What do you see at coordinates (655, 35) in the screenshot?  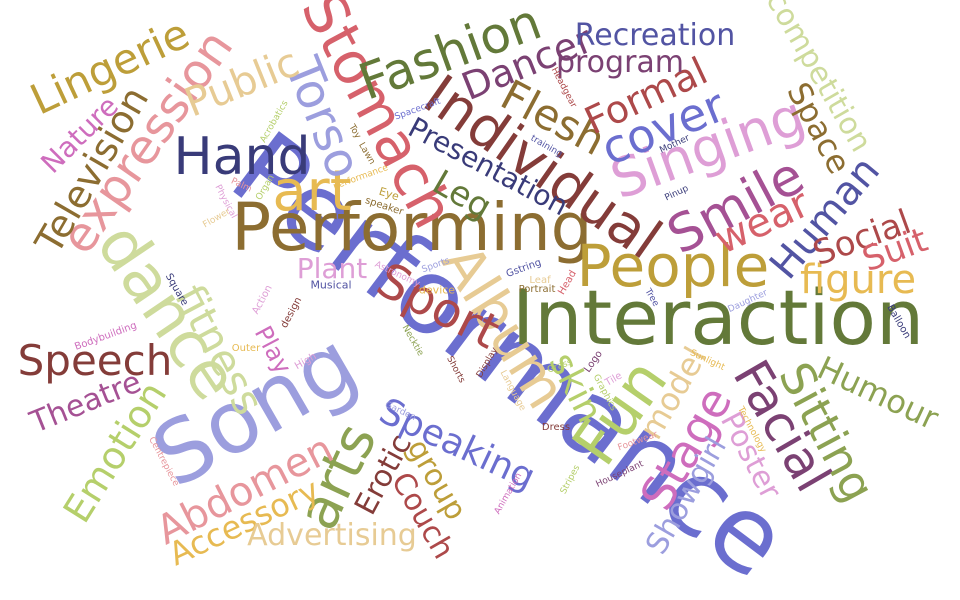 I see `word-recreation: Recreation` at bounding box center [655, 35].